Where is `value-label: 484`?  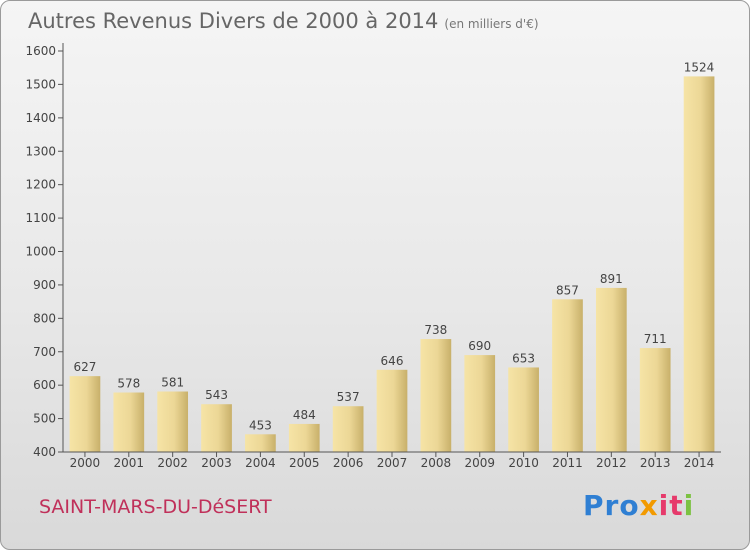
value-label: 484 is located at coordinates (304, 415).